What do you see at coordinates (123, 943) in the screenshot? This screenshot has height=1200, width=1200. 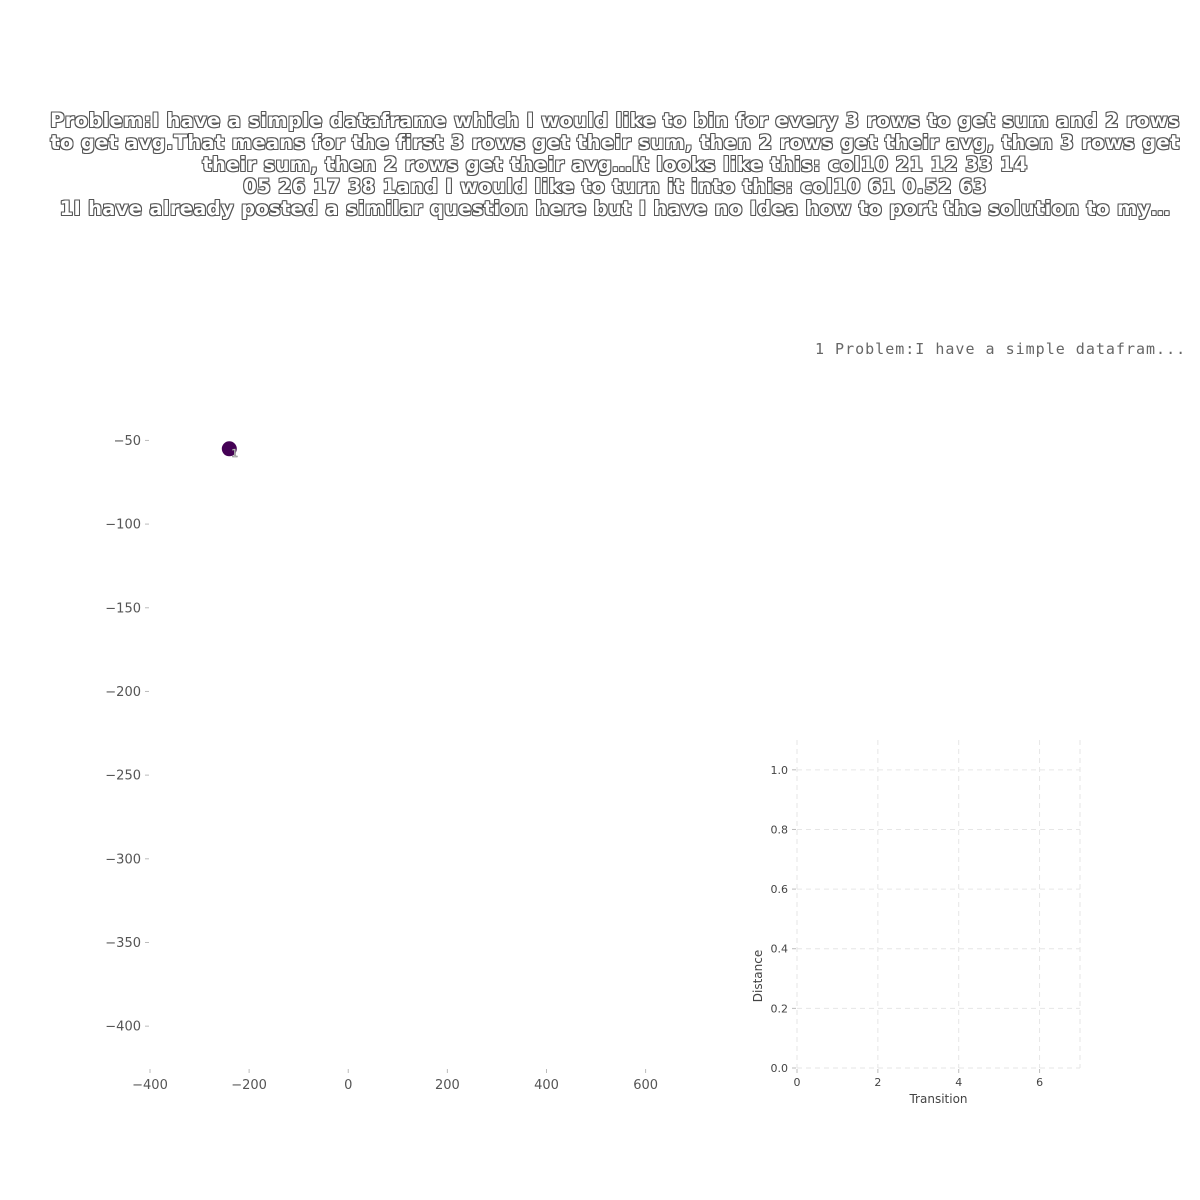 I see `scatter-ytick-label: −350` at bounding box center [123, 943].